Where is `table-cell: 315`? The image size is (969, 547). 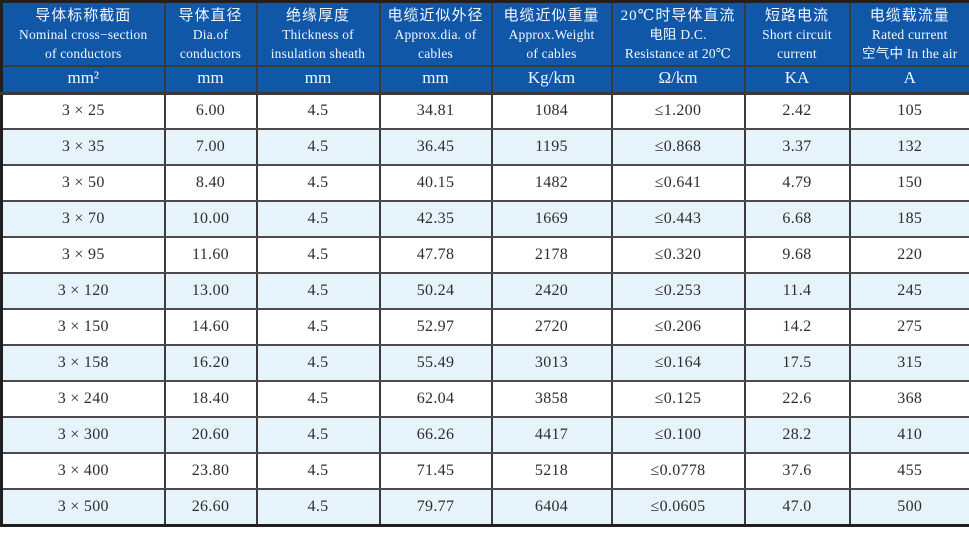
table-cell: 315 is located at coordinates (908, 363).